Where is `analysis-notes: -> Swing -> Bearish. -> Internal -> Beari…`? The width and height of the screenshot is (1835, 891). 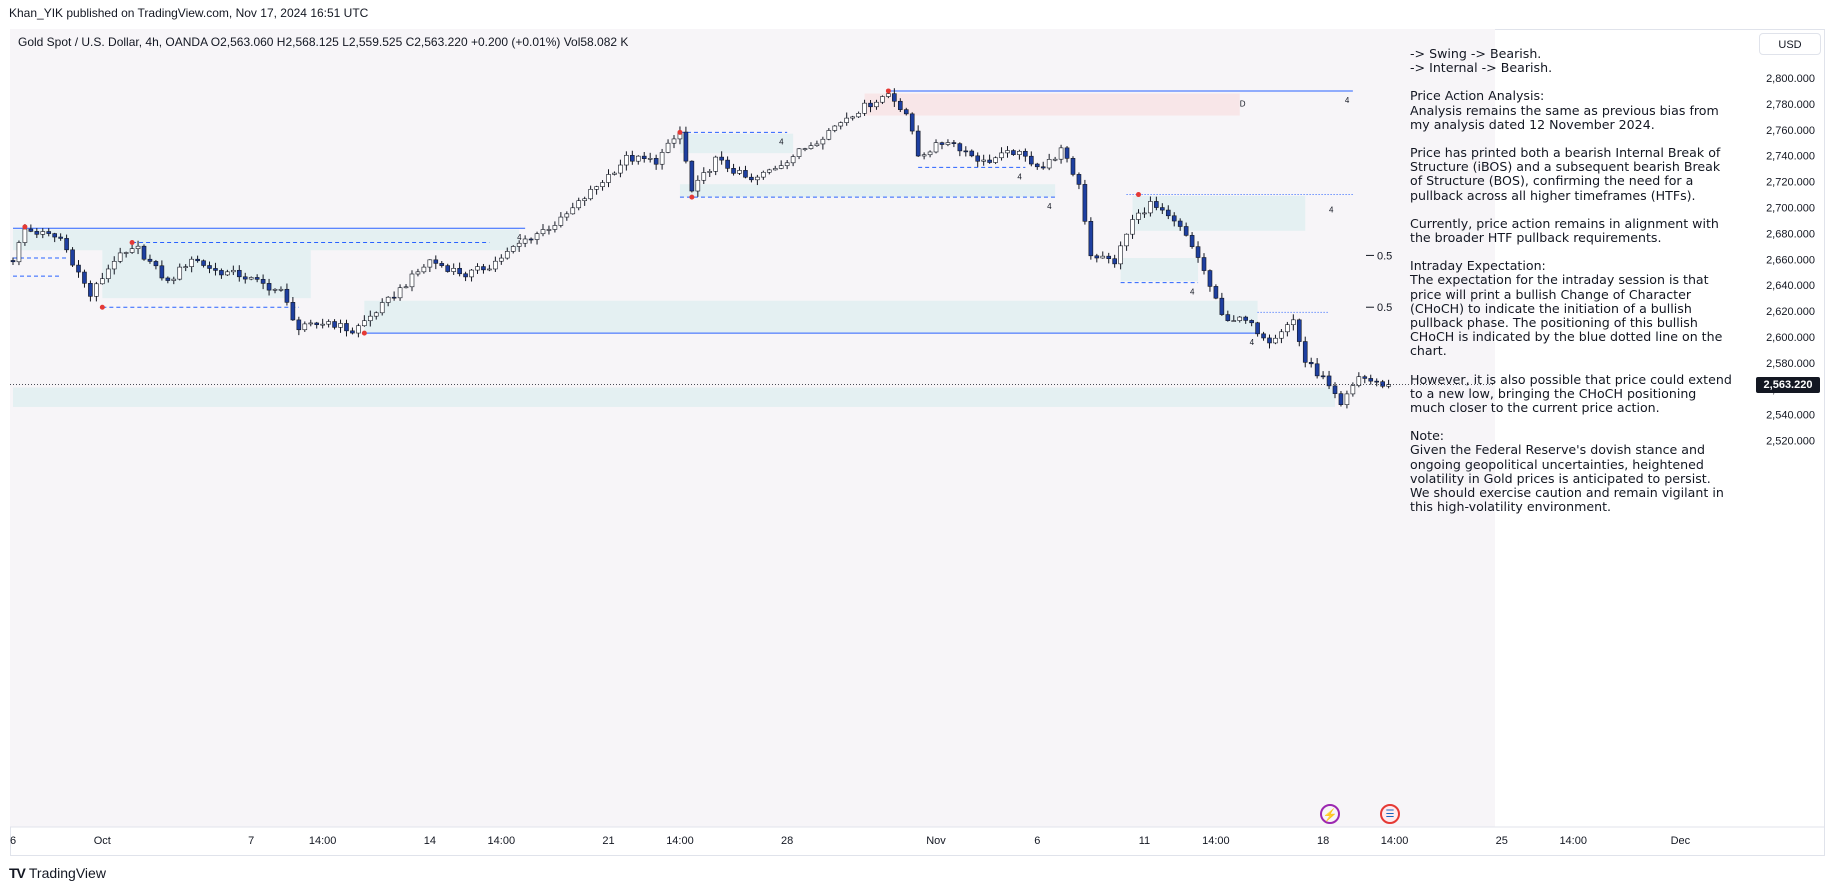 analysis-notes: -> Swing -> Bearish. -> Internal -> Beari… is located at coordinates (1571, 287).